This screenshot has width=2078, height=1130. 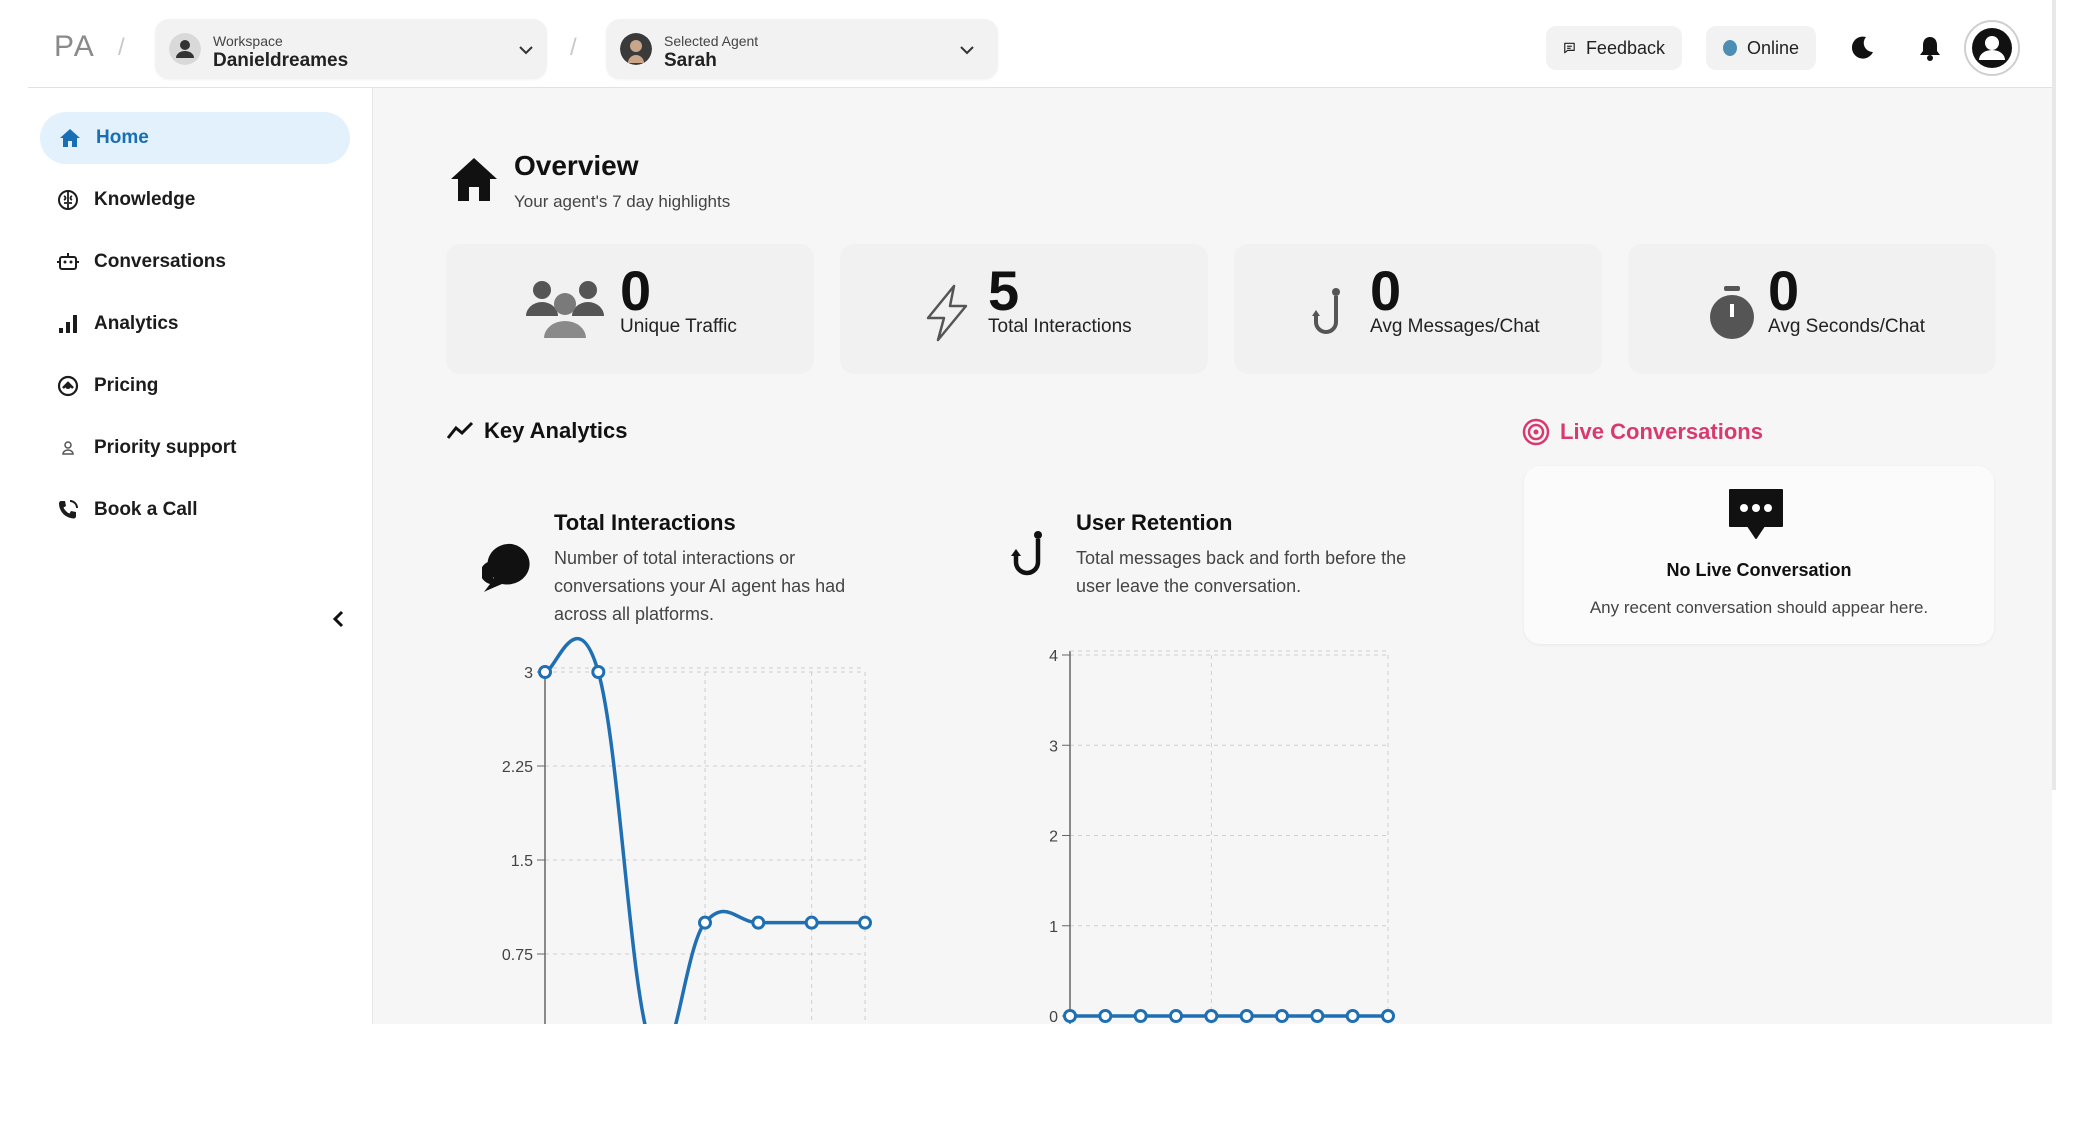 What do you see at coordinates (75, 46) in the screenshot?
I see `logo: PA` at bounding box center [75, 46].